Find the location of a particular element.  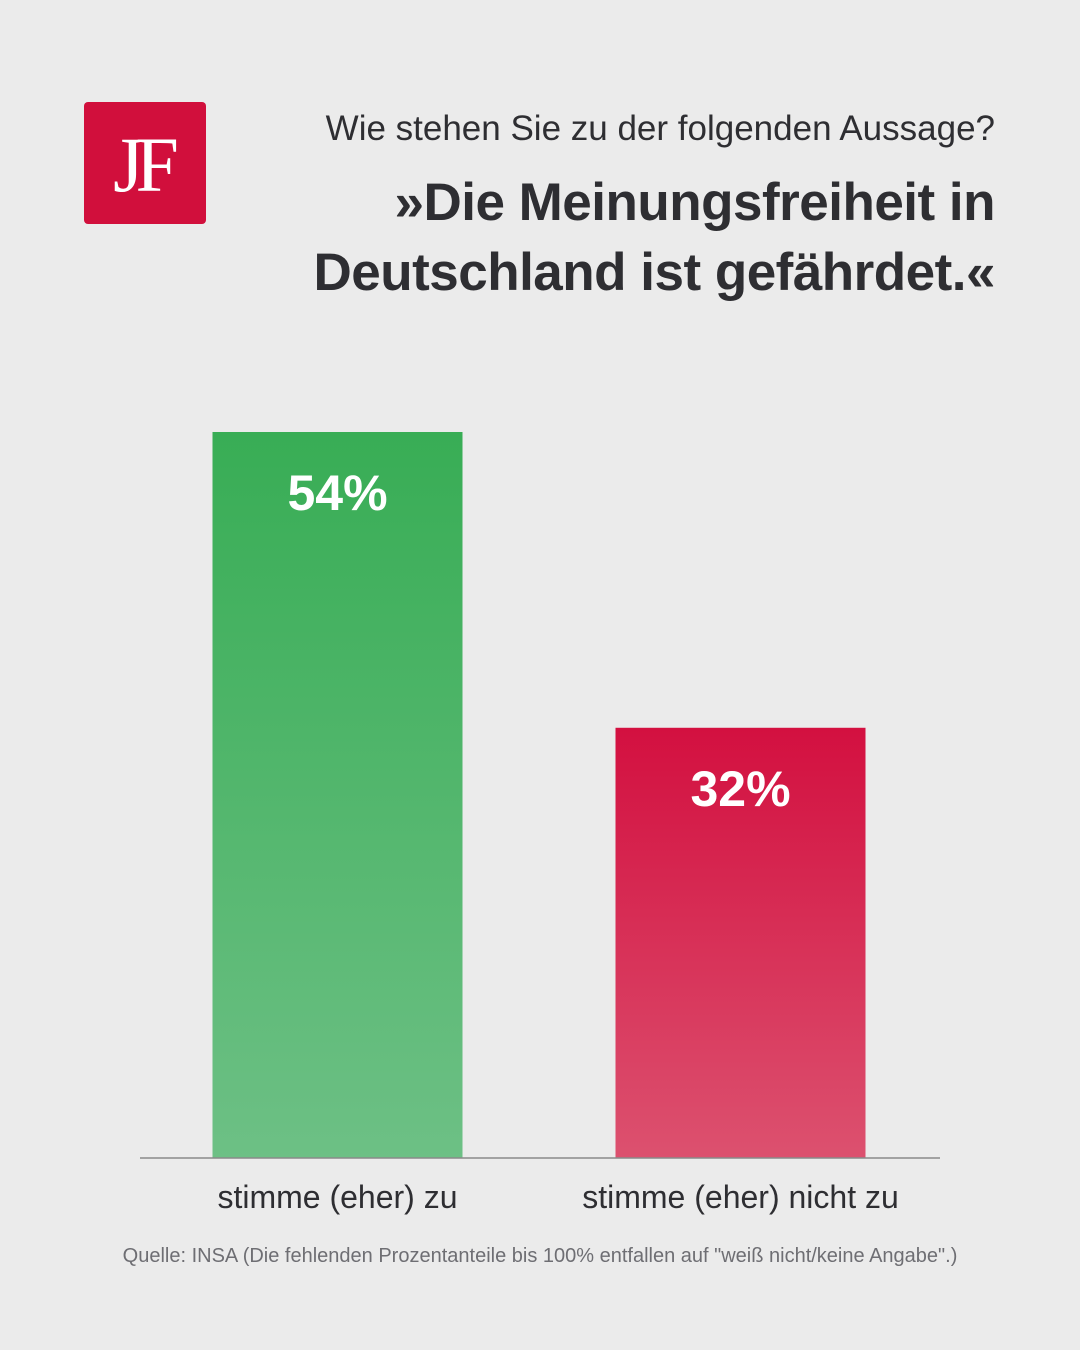

data-label-1: 54% is located at coordinates (337, 493).